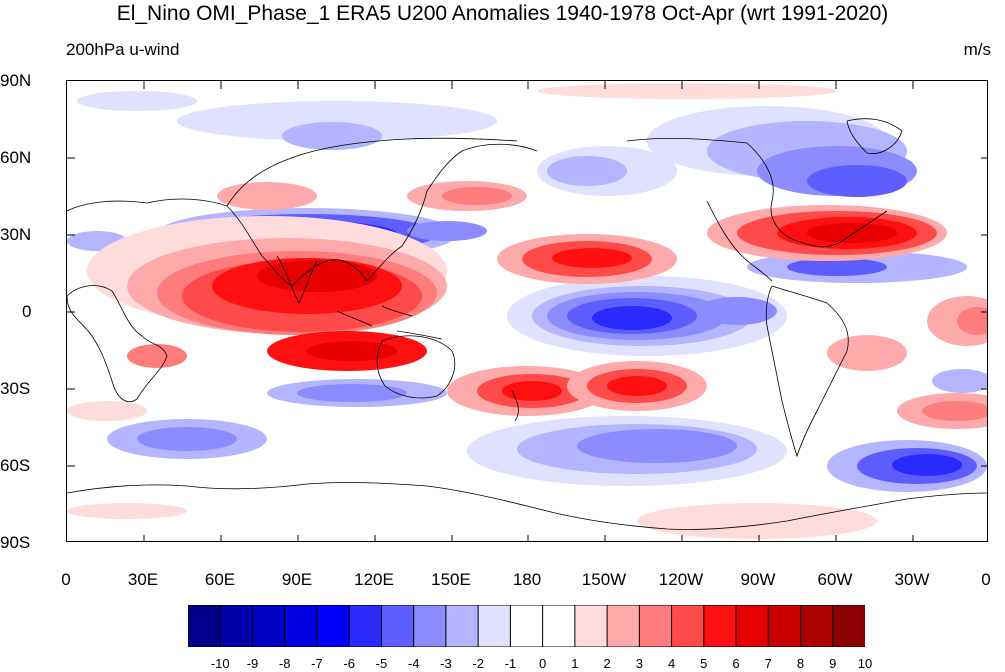  I want to click on colorbar-tick-label: 7, so click(768, 663).